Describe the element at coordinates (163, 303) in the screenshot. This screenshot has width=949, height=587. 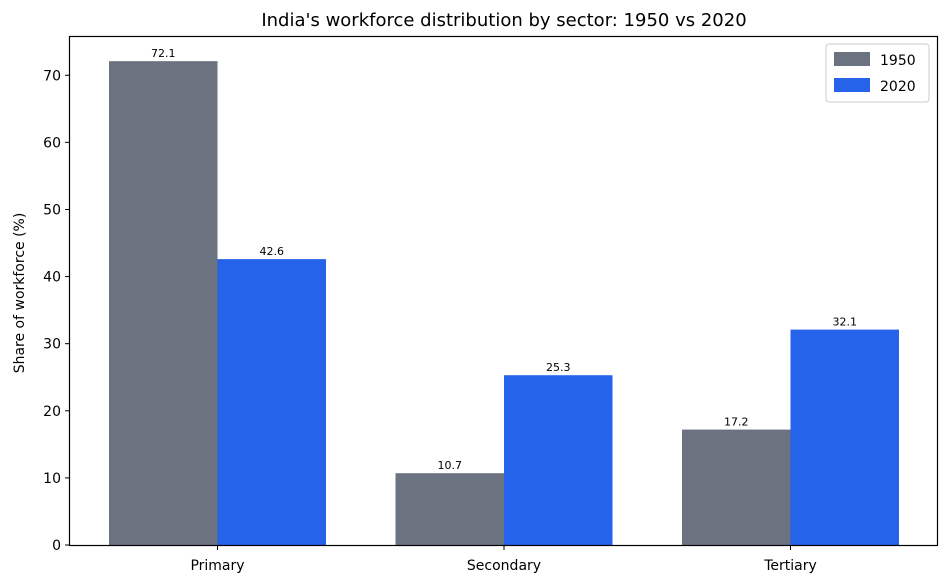
I see `bar-primary-1950` at that location.